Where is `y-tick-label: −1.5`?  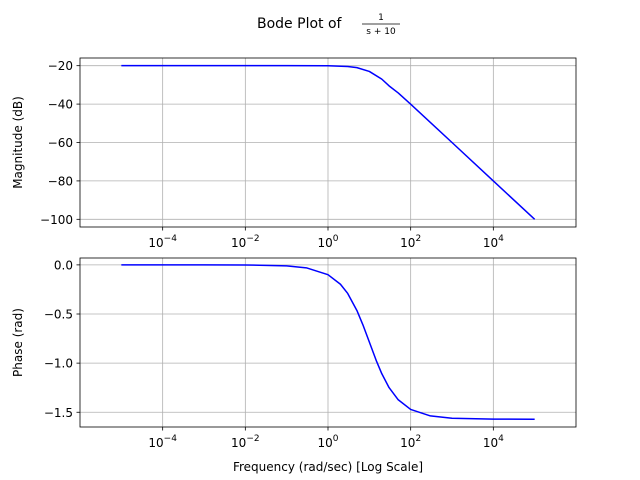 y-tick-label: −1.5 is located at coordinates (58, 413).